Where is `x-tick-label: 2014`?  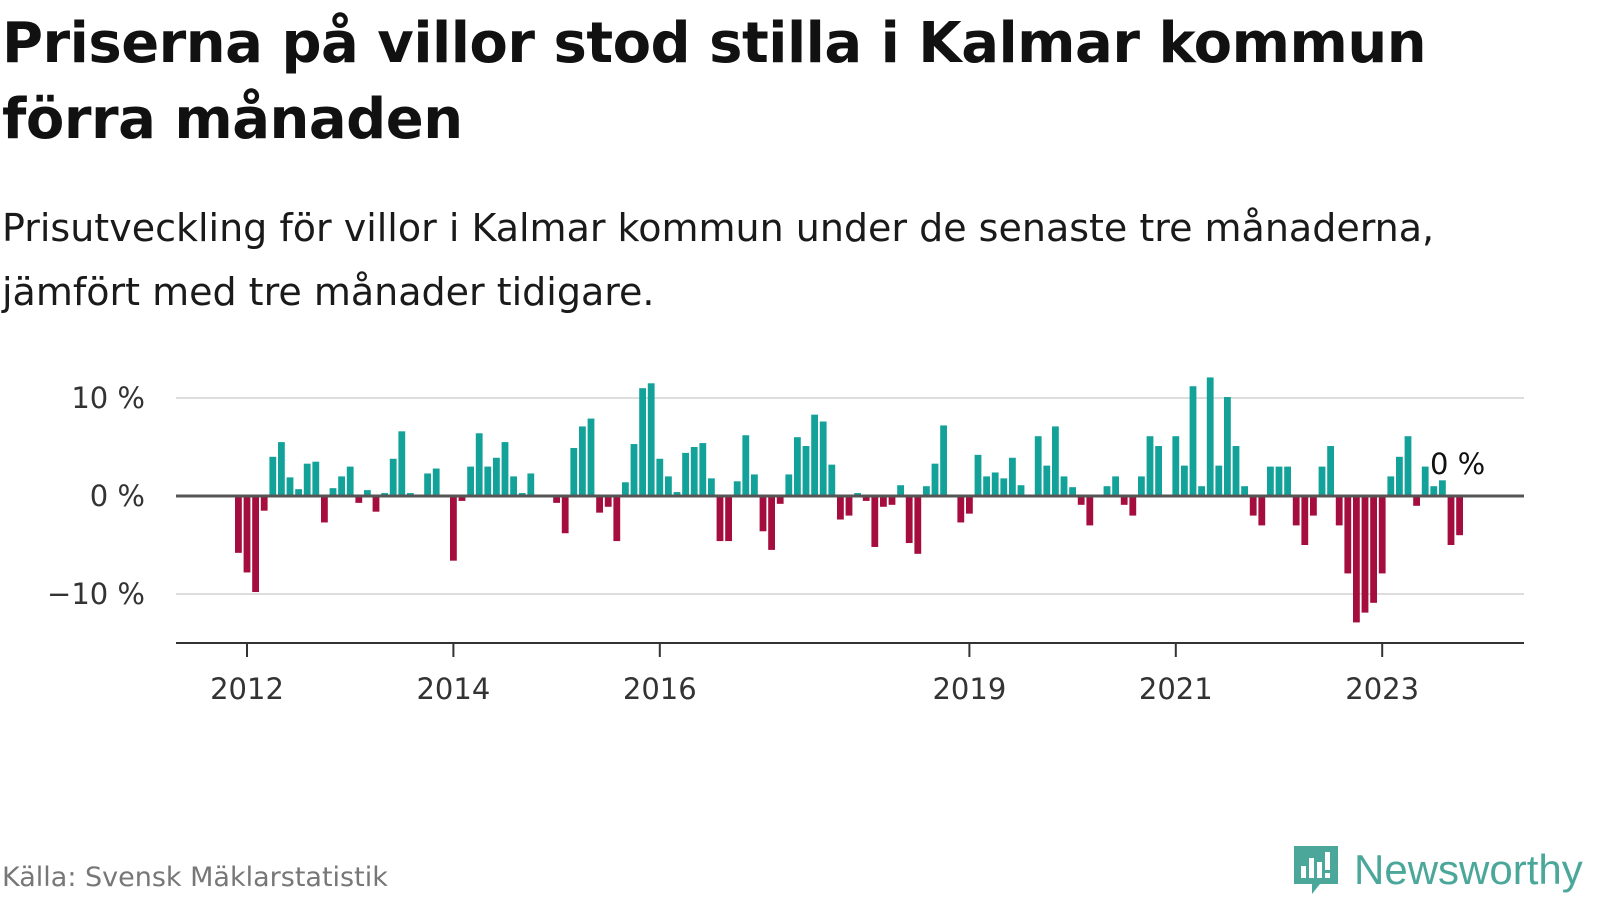
x-tick-label: 2014 is located at coordinates (453, 689).